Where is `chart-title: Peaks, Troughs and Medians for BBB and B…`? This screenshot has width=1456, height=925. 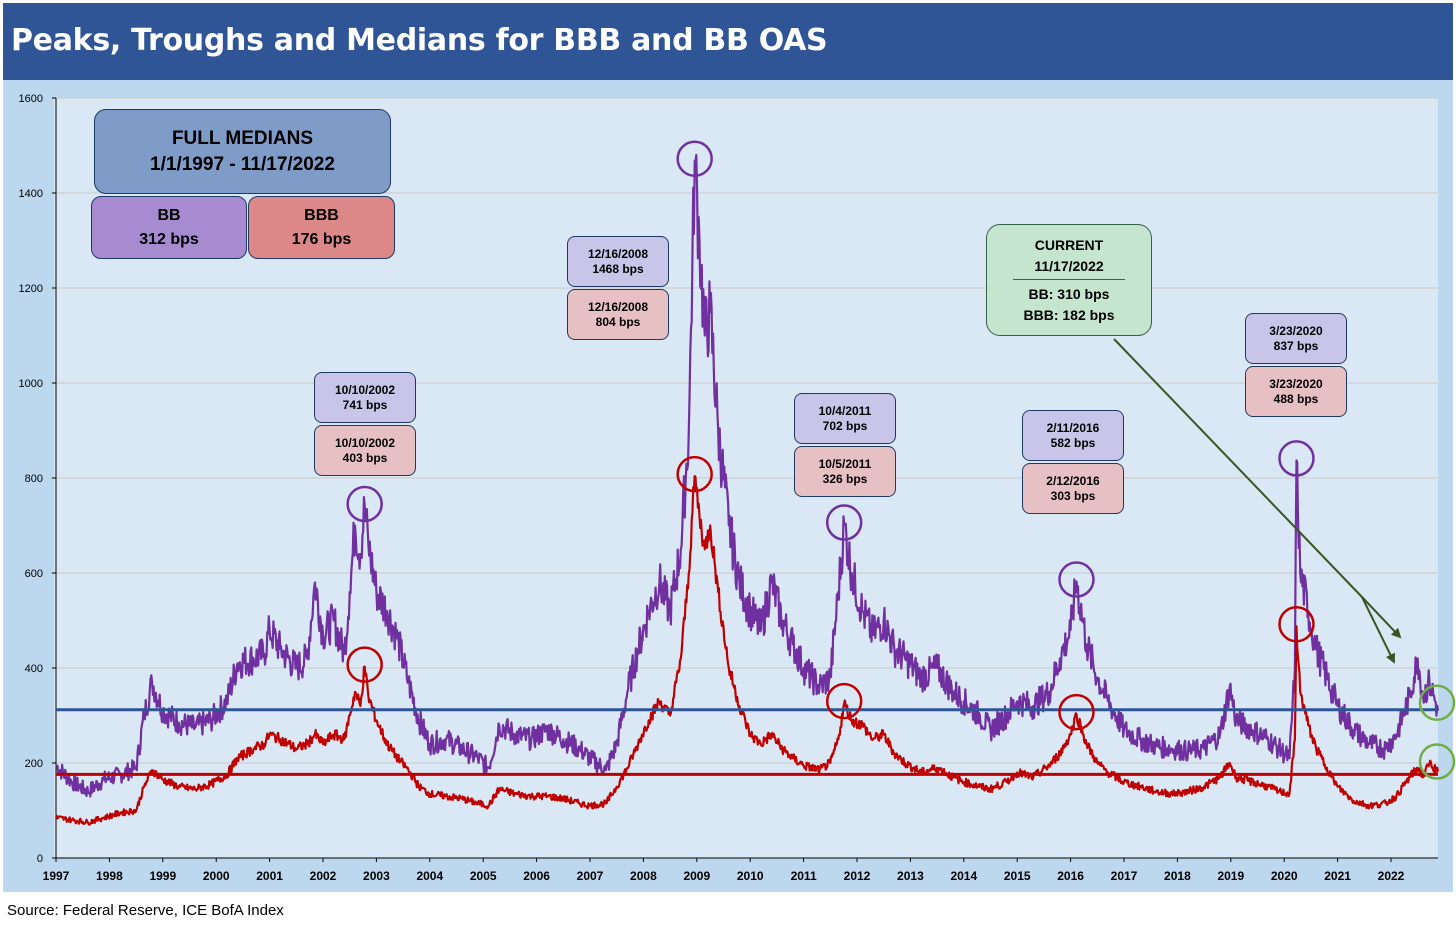
chart-title: Peaks, Troughs and Medians for BBB and B… is located at coordinates (419, 40).